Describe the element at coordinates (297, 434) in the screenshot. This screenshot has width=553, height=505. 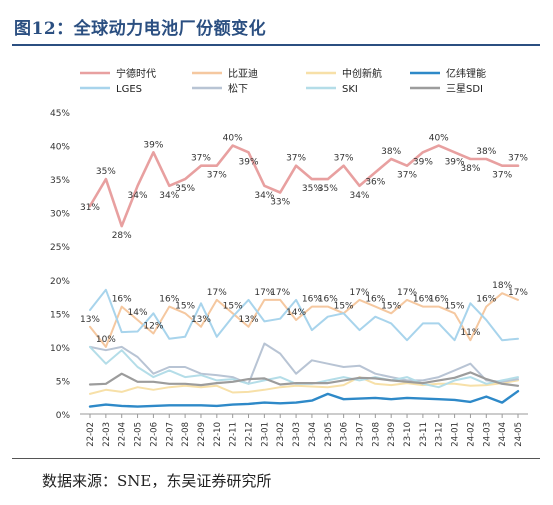
I see `x-tick-label: 23-03` at that location.